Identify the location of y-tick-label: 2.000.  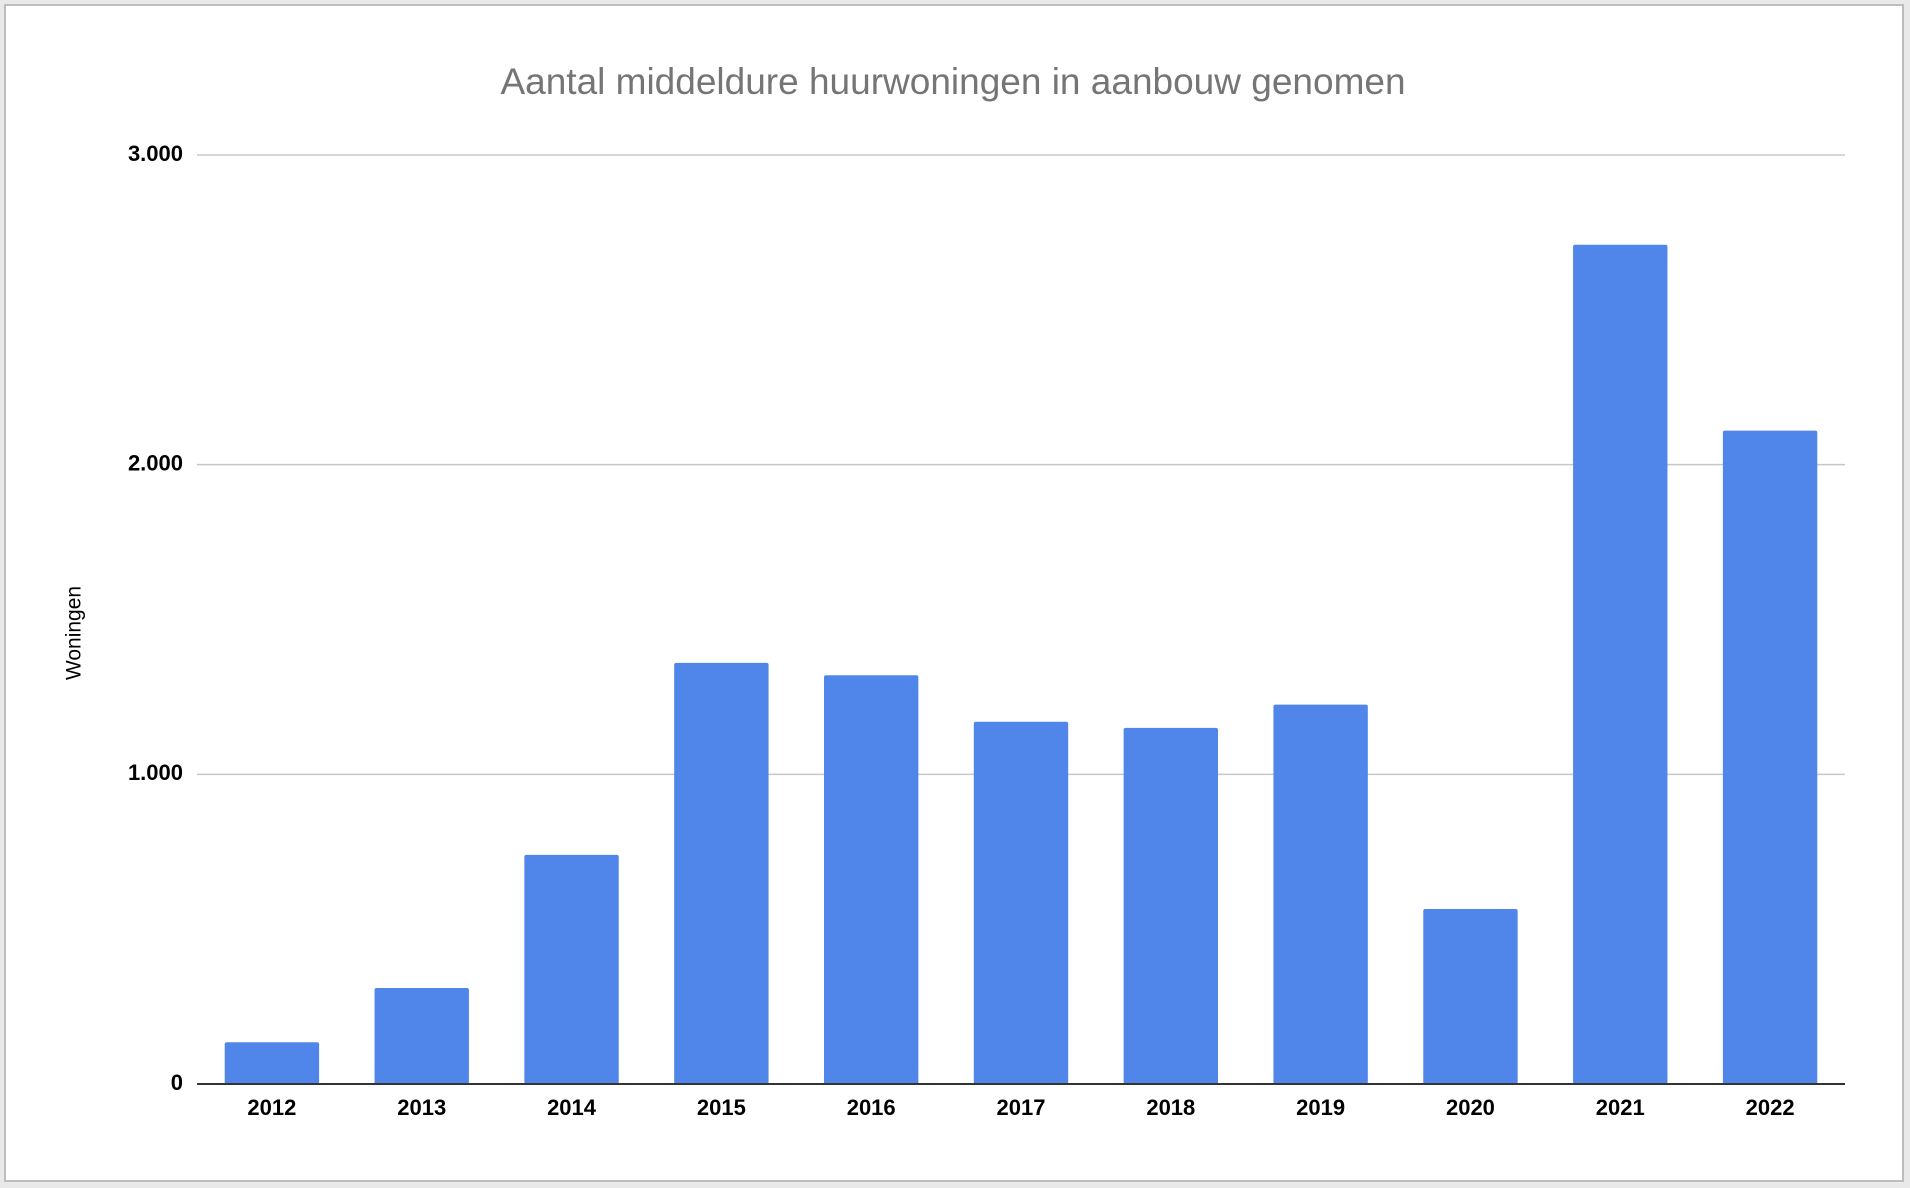
(155, 462).